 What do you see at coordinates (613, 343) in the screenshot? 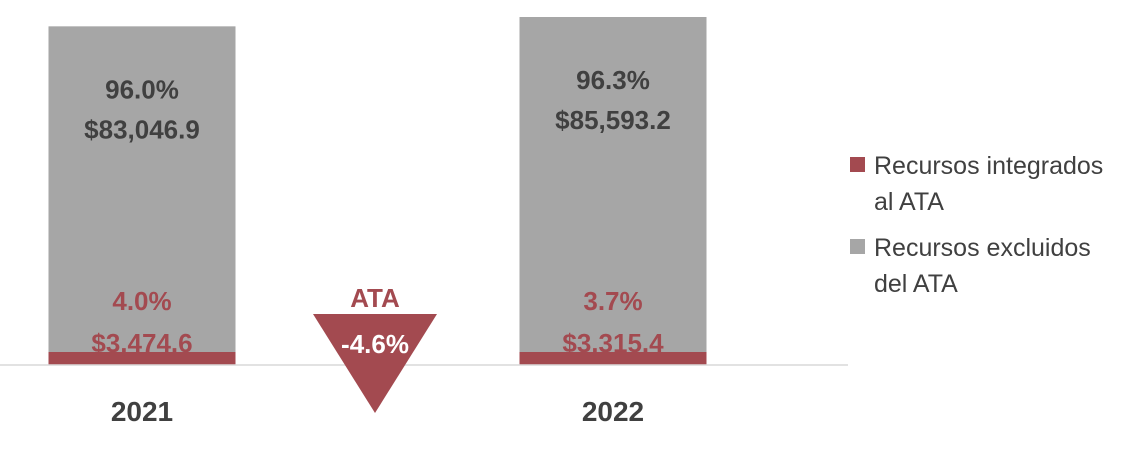
I see `label-integrados-value-2022: $3,315.4` at bounding box center [613, 343].